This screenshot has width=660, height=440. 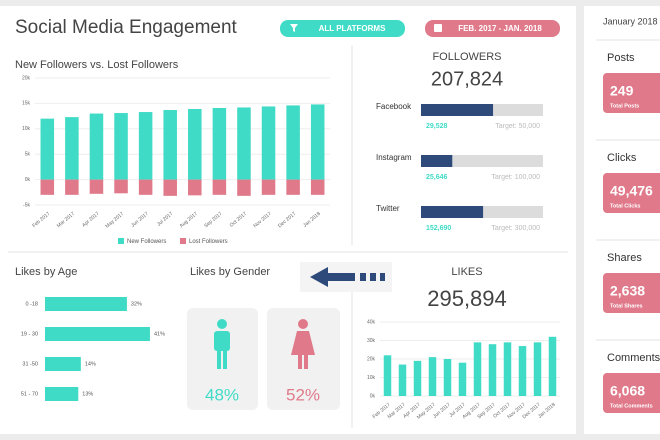 What do you see at coordinates (303, 394) in the screenshot?
I see `female-share: 52%` at bounding box center [303, 394].